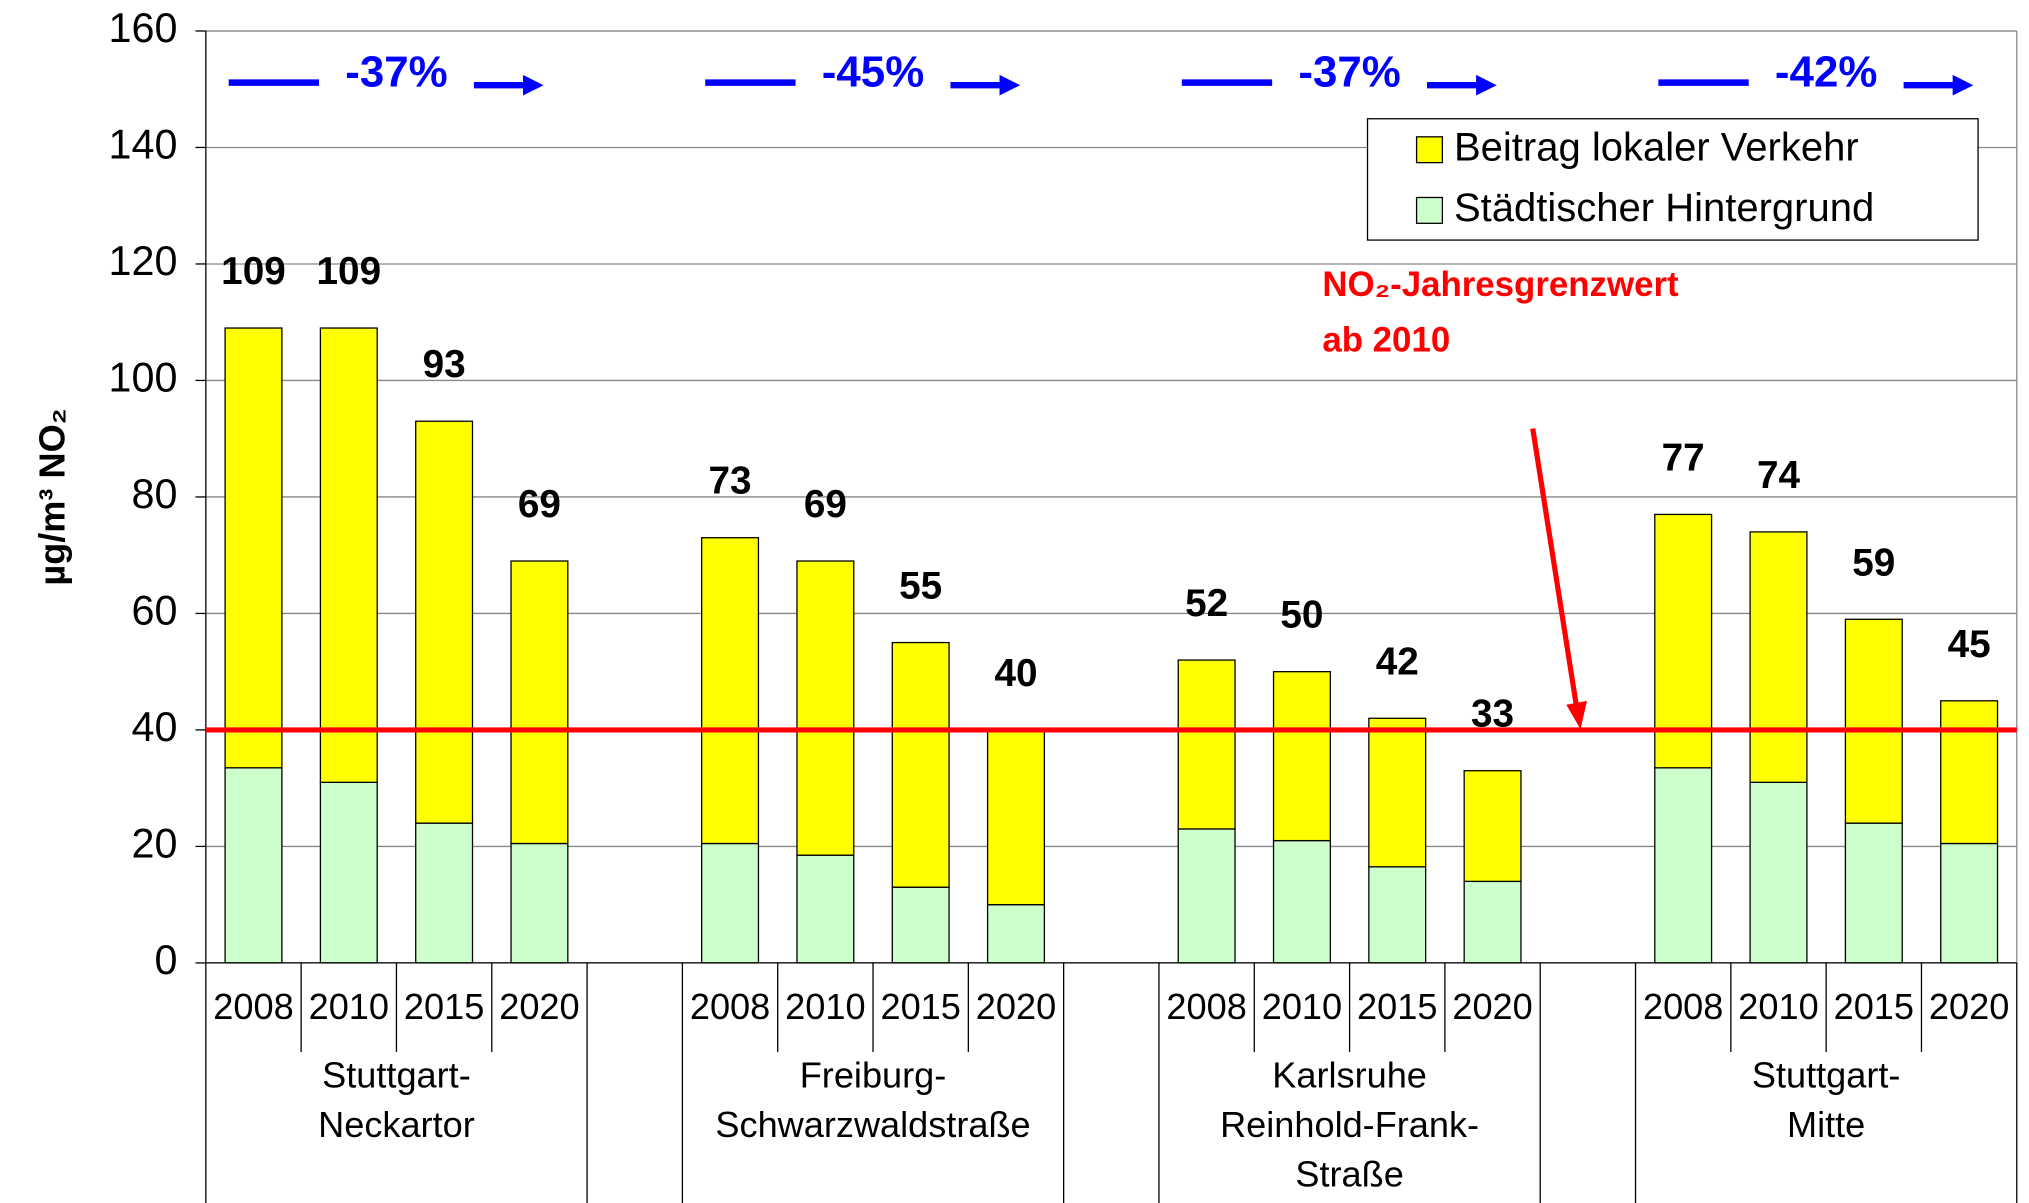  What do you see at coordinates (1397, 661) in the screenshot?
I see `total-label: 42` at bounding box center [1397, 661].